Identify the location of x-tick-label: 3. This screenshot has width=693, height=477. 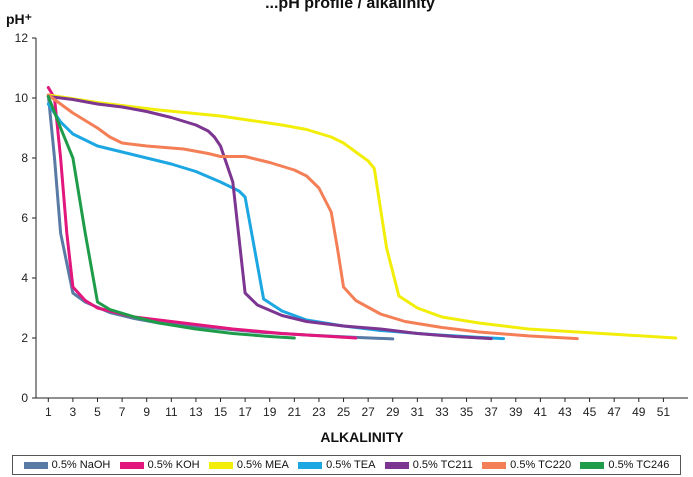
(73, 412).